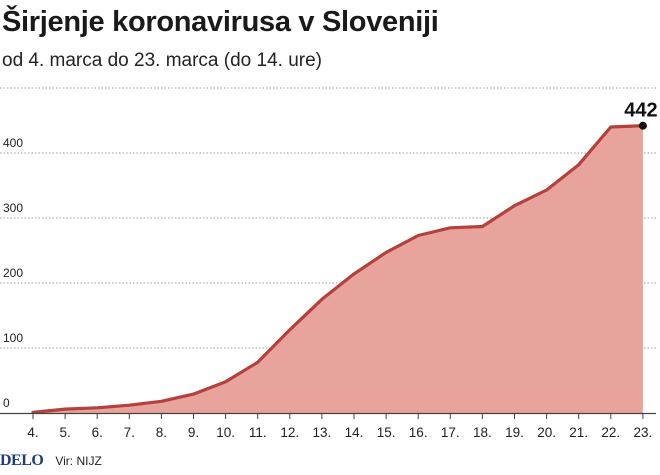 This screenshot has width=660, height=475. I want to click on final-point-marker, so click(642, 125).